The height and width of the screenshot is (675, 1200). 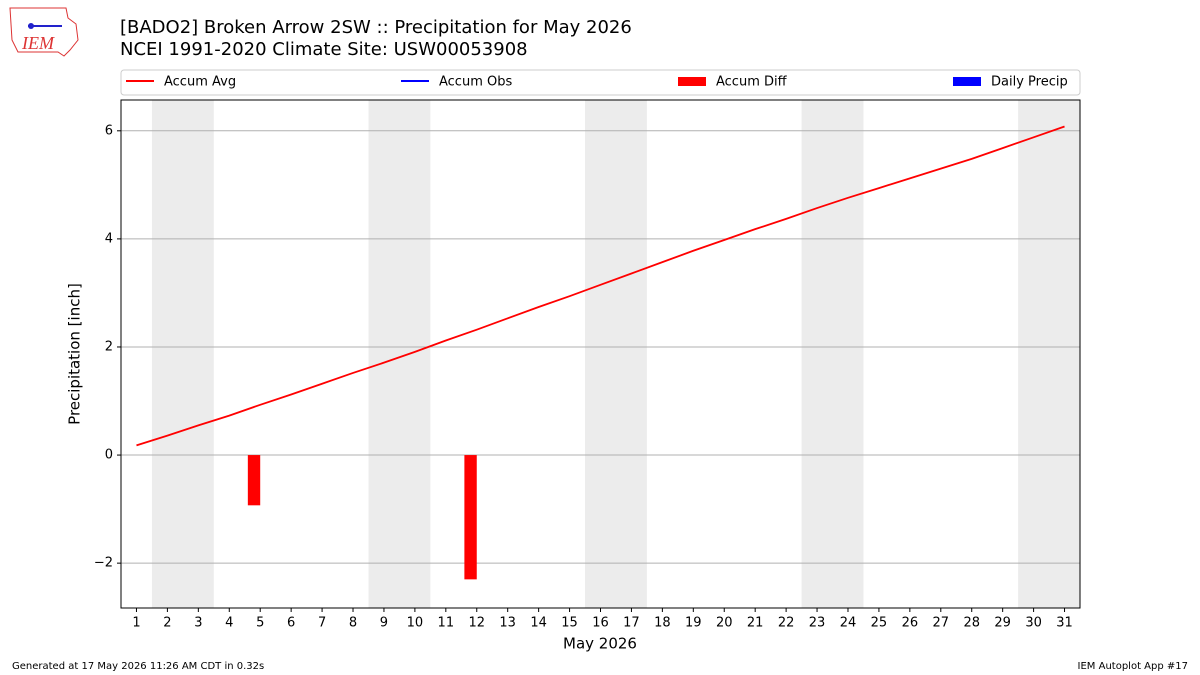 What do you see at coordinates (1033, 623) in the screenshot?
I see `x-tick-label: 30` at bounding box center [1033, 623].